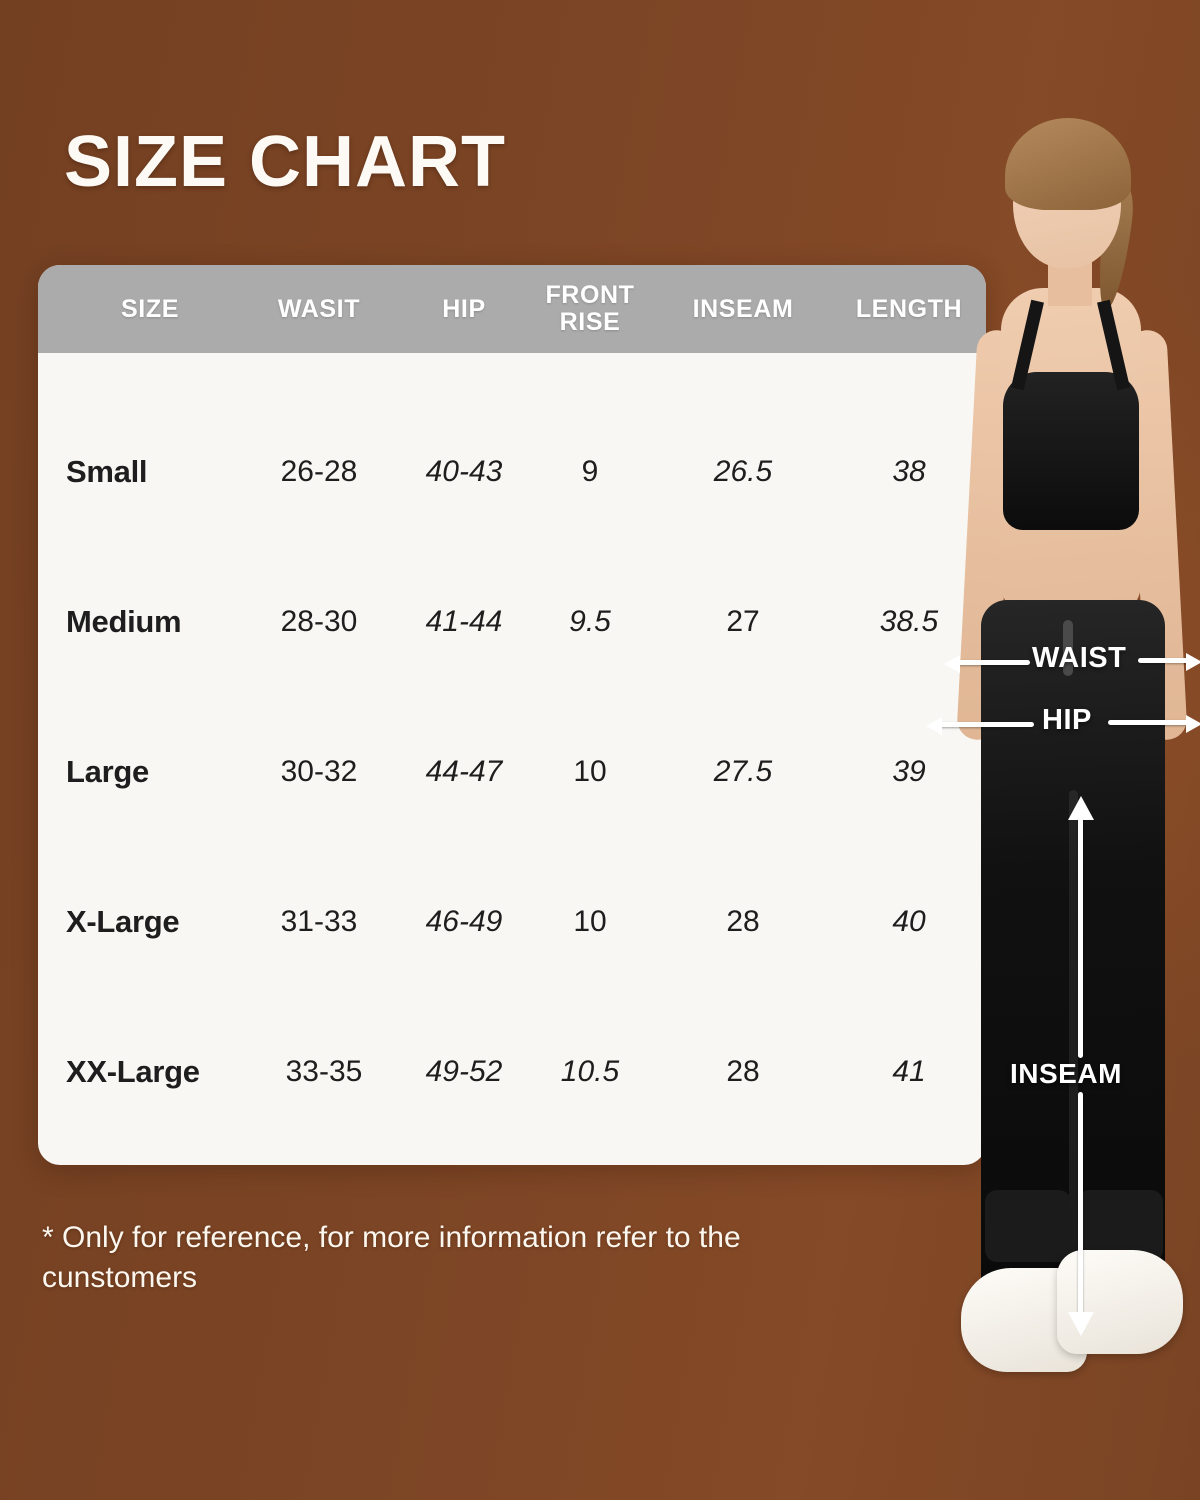 This screenshot has width=1200, height=1500. Describe the element at coordinates (743, 771) in the screenshot. I see `cell-inseam: 27.5` at that location.